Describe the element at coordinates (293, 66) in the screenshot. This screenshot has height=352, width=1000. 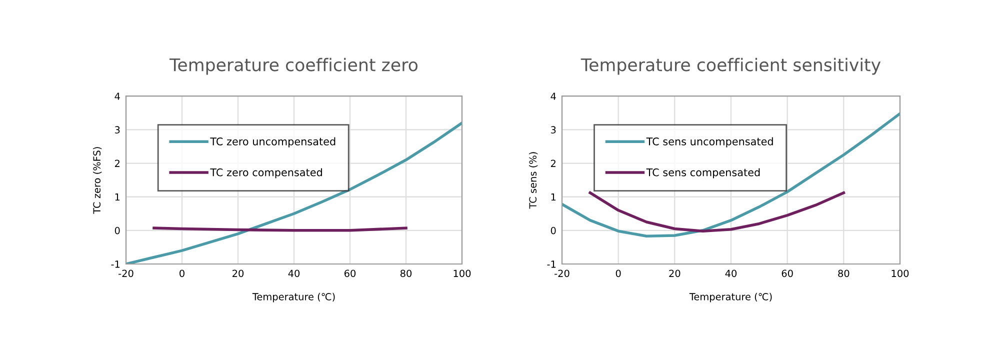
I see `chart-title: Temperature coefficient zero` at that location.